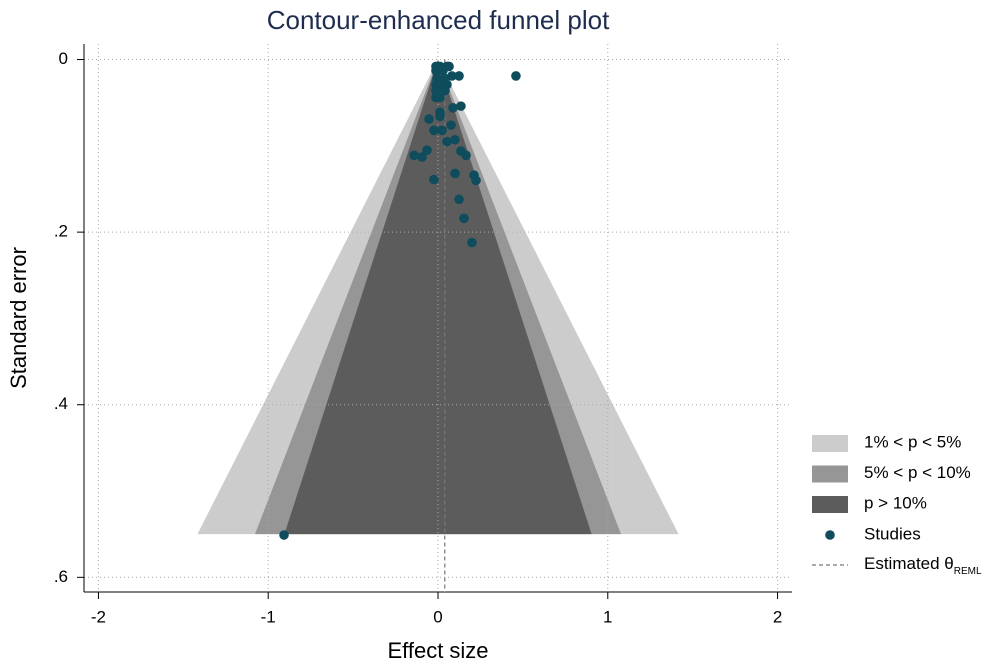  I want to click on y-tick-label: .2, so click(61, 231).